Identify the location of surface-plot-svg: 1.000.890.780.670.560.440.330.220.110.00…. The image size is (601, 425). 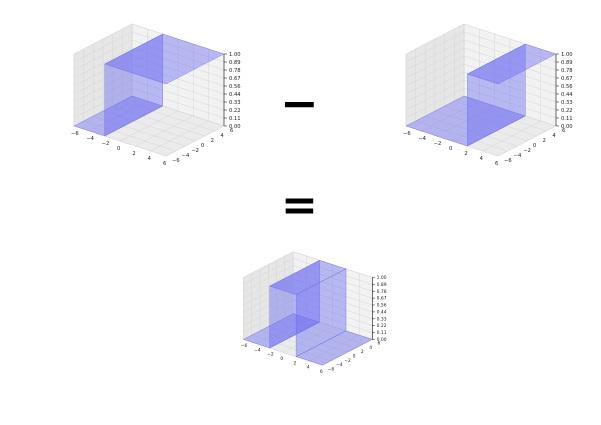
(314, 313).